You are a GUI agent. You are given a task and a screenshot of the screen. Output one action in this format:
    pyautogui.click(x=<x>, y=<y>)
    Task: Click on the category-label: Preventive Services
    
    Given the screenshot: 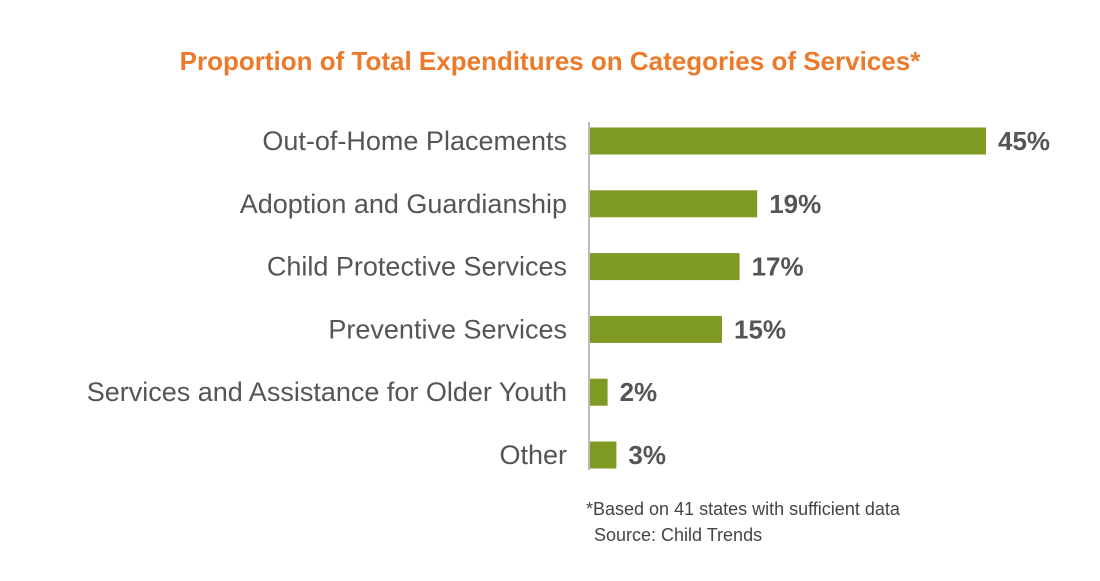 What is the action you would take?
    pyautogui.click(x=447, y=329)
    